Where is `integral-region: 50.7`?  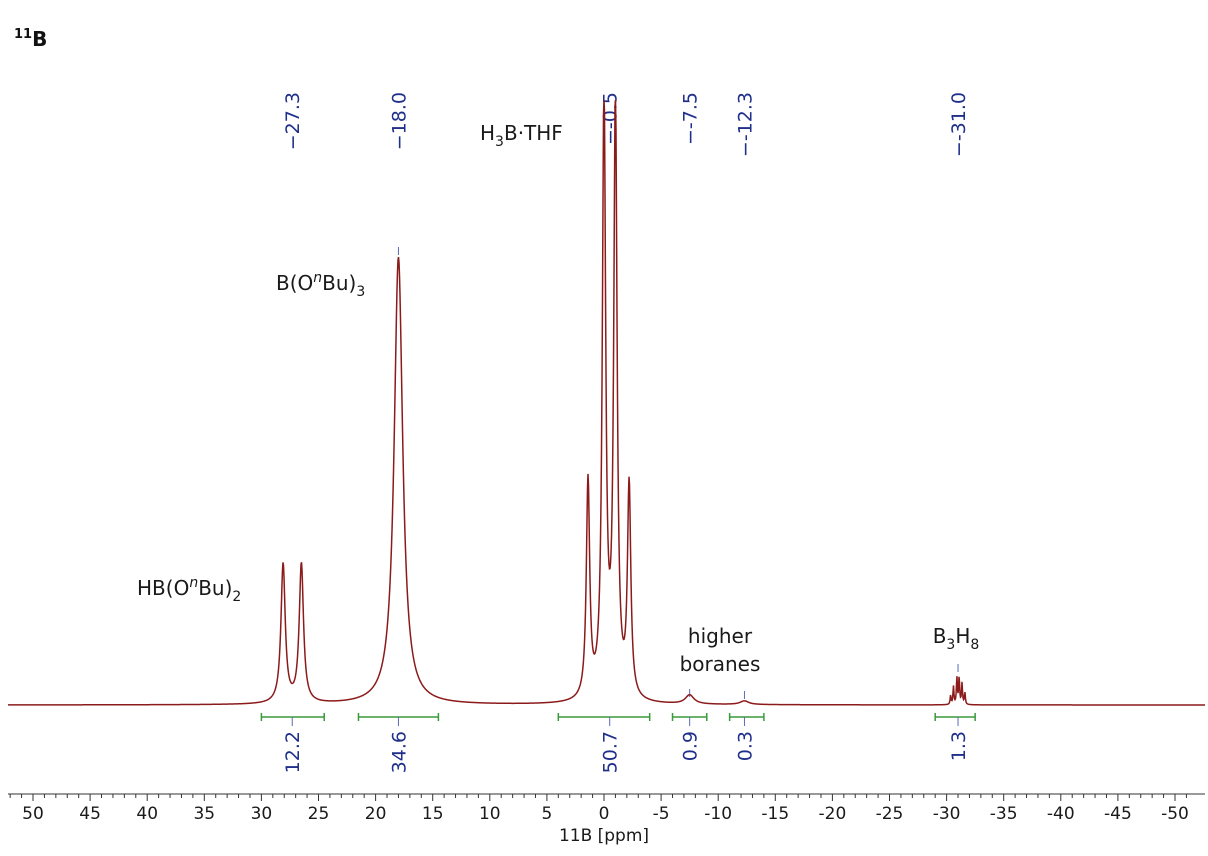
integral-region: 50.7 is located at coordinates (604, 743).